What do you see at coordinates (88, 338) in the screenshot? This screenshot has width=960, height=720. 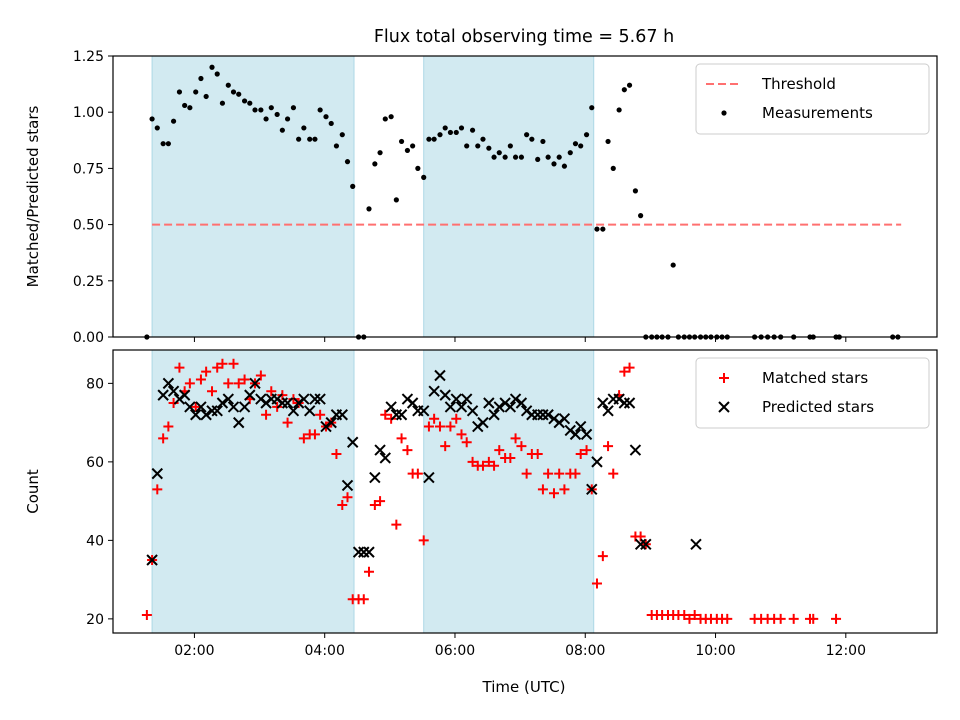 I see `y-tick-label: 0.00` at bounding box center [88, 338].